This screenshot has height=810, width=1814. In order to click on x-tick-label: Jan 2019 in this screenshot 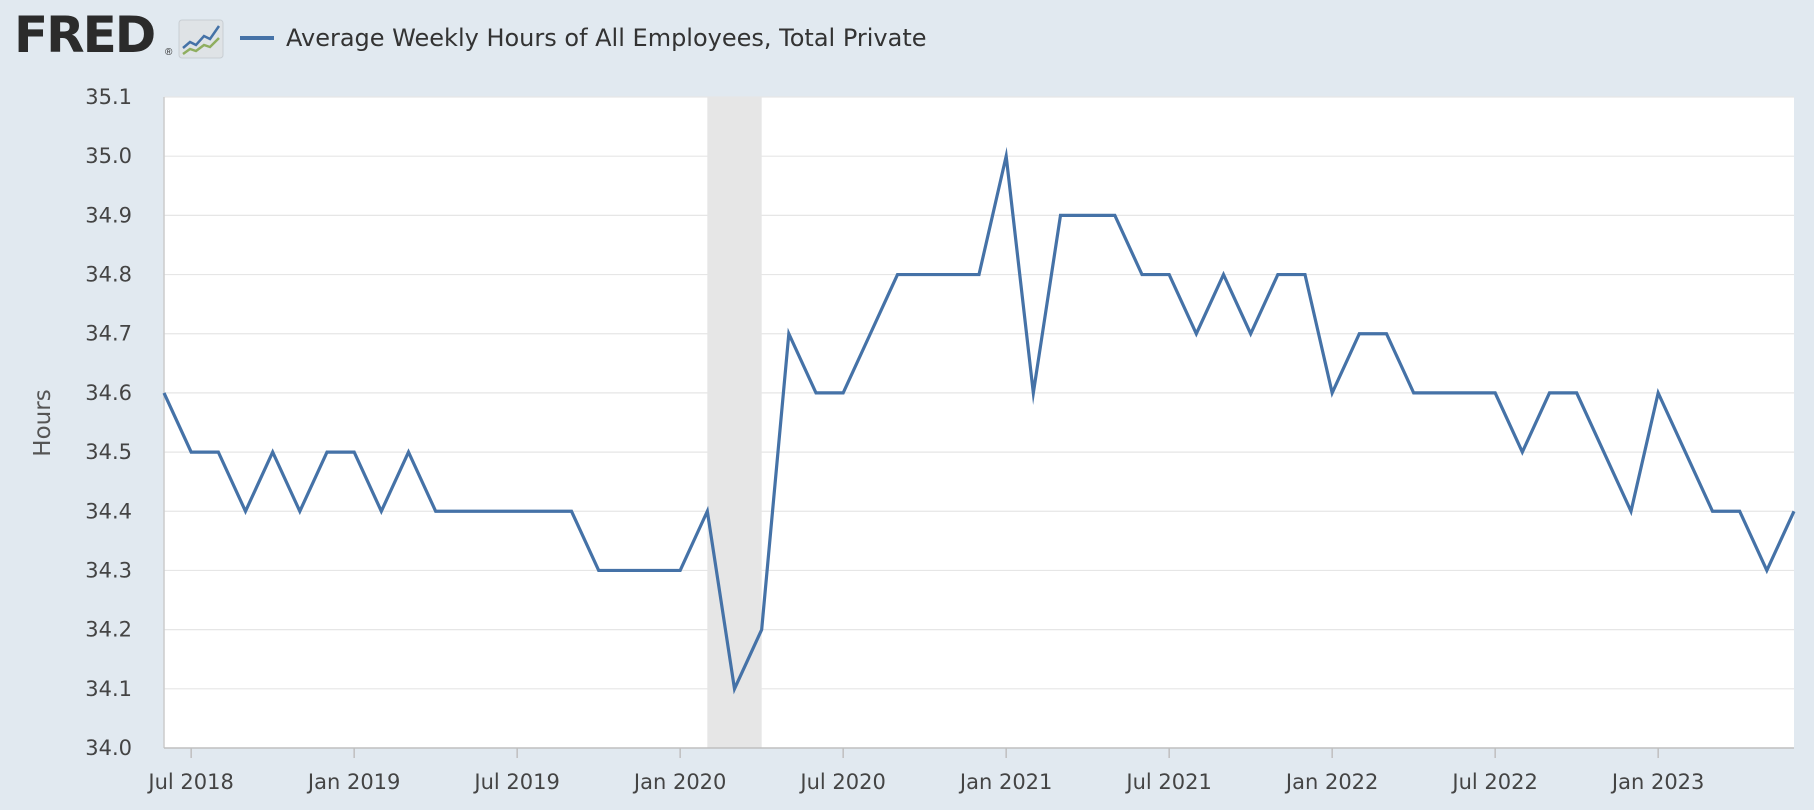, I will do `click(353, 782)`.